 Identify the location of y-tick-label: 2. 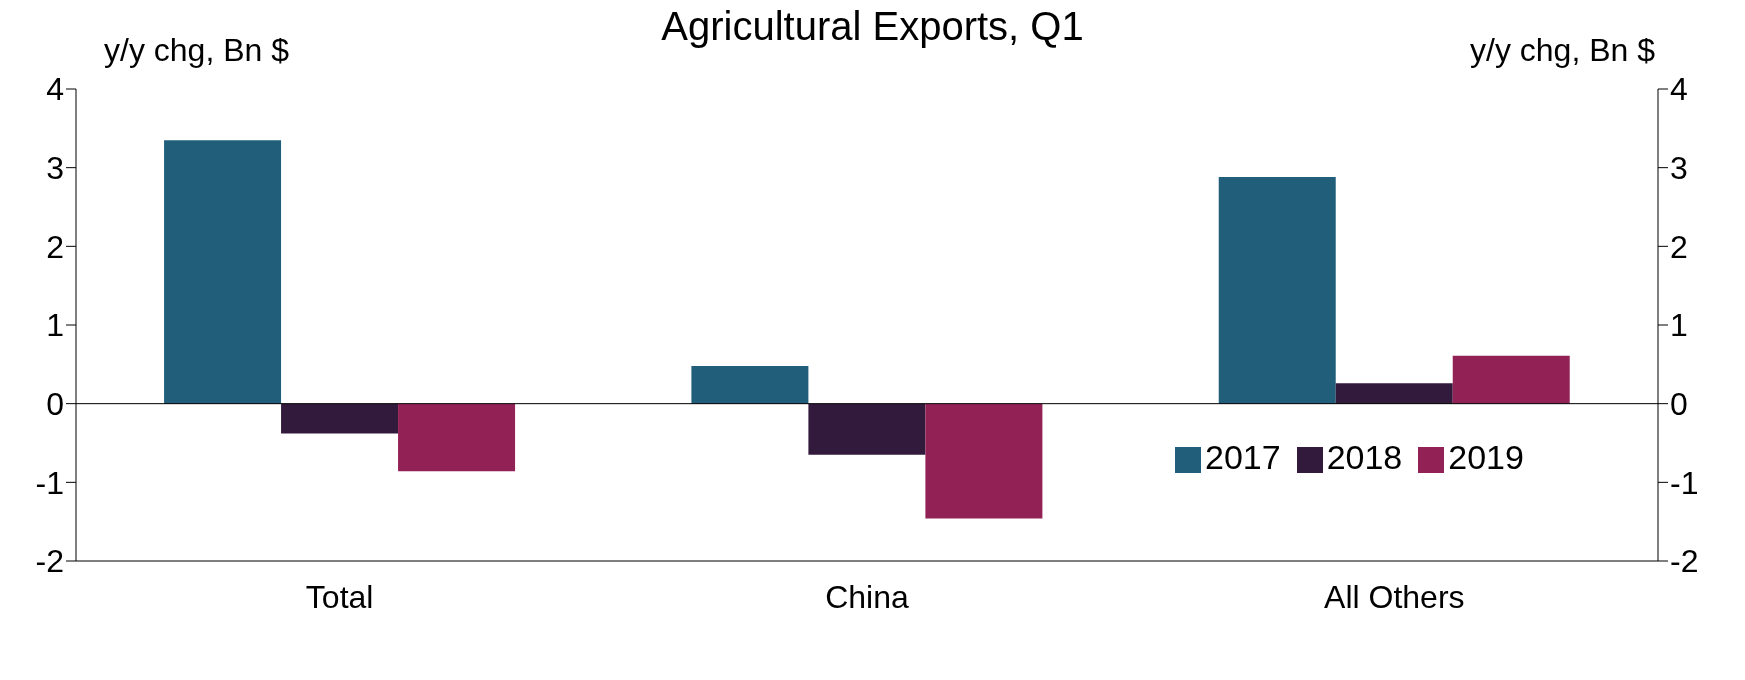
(55, 246).